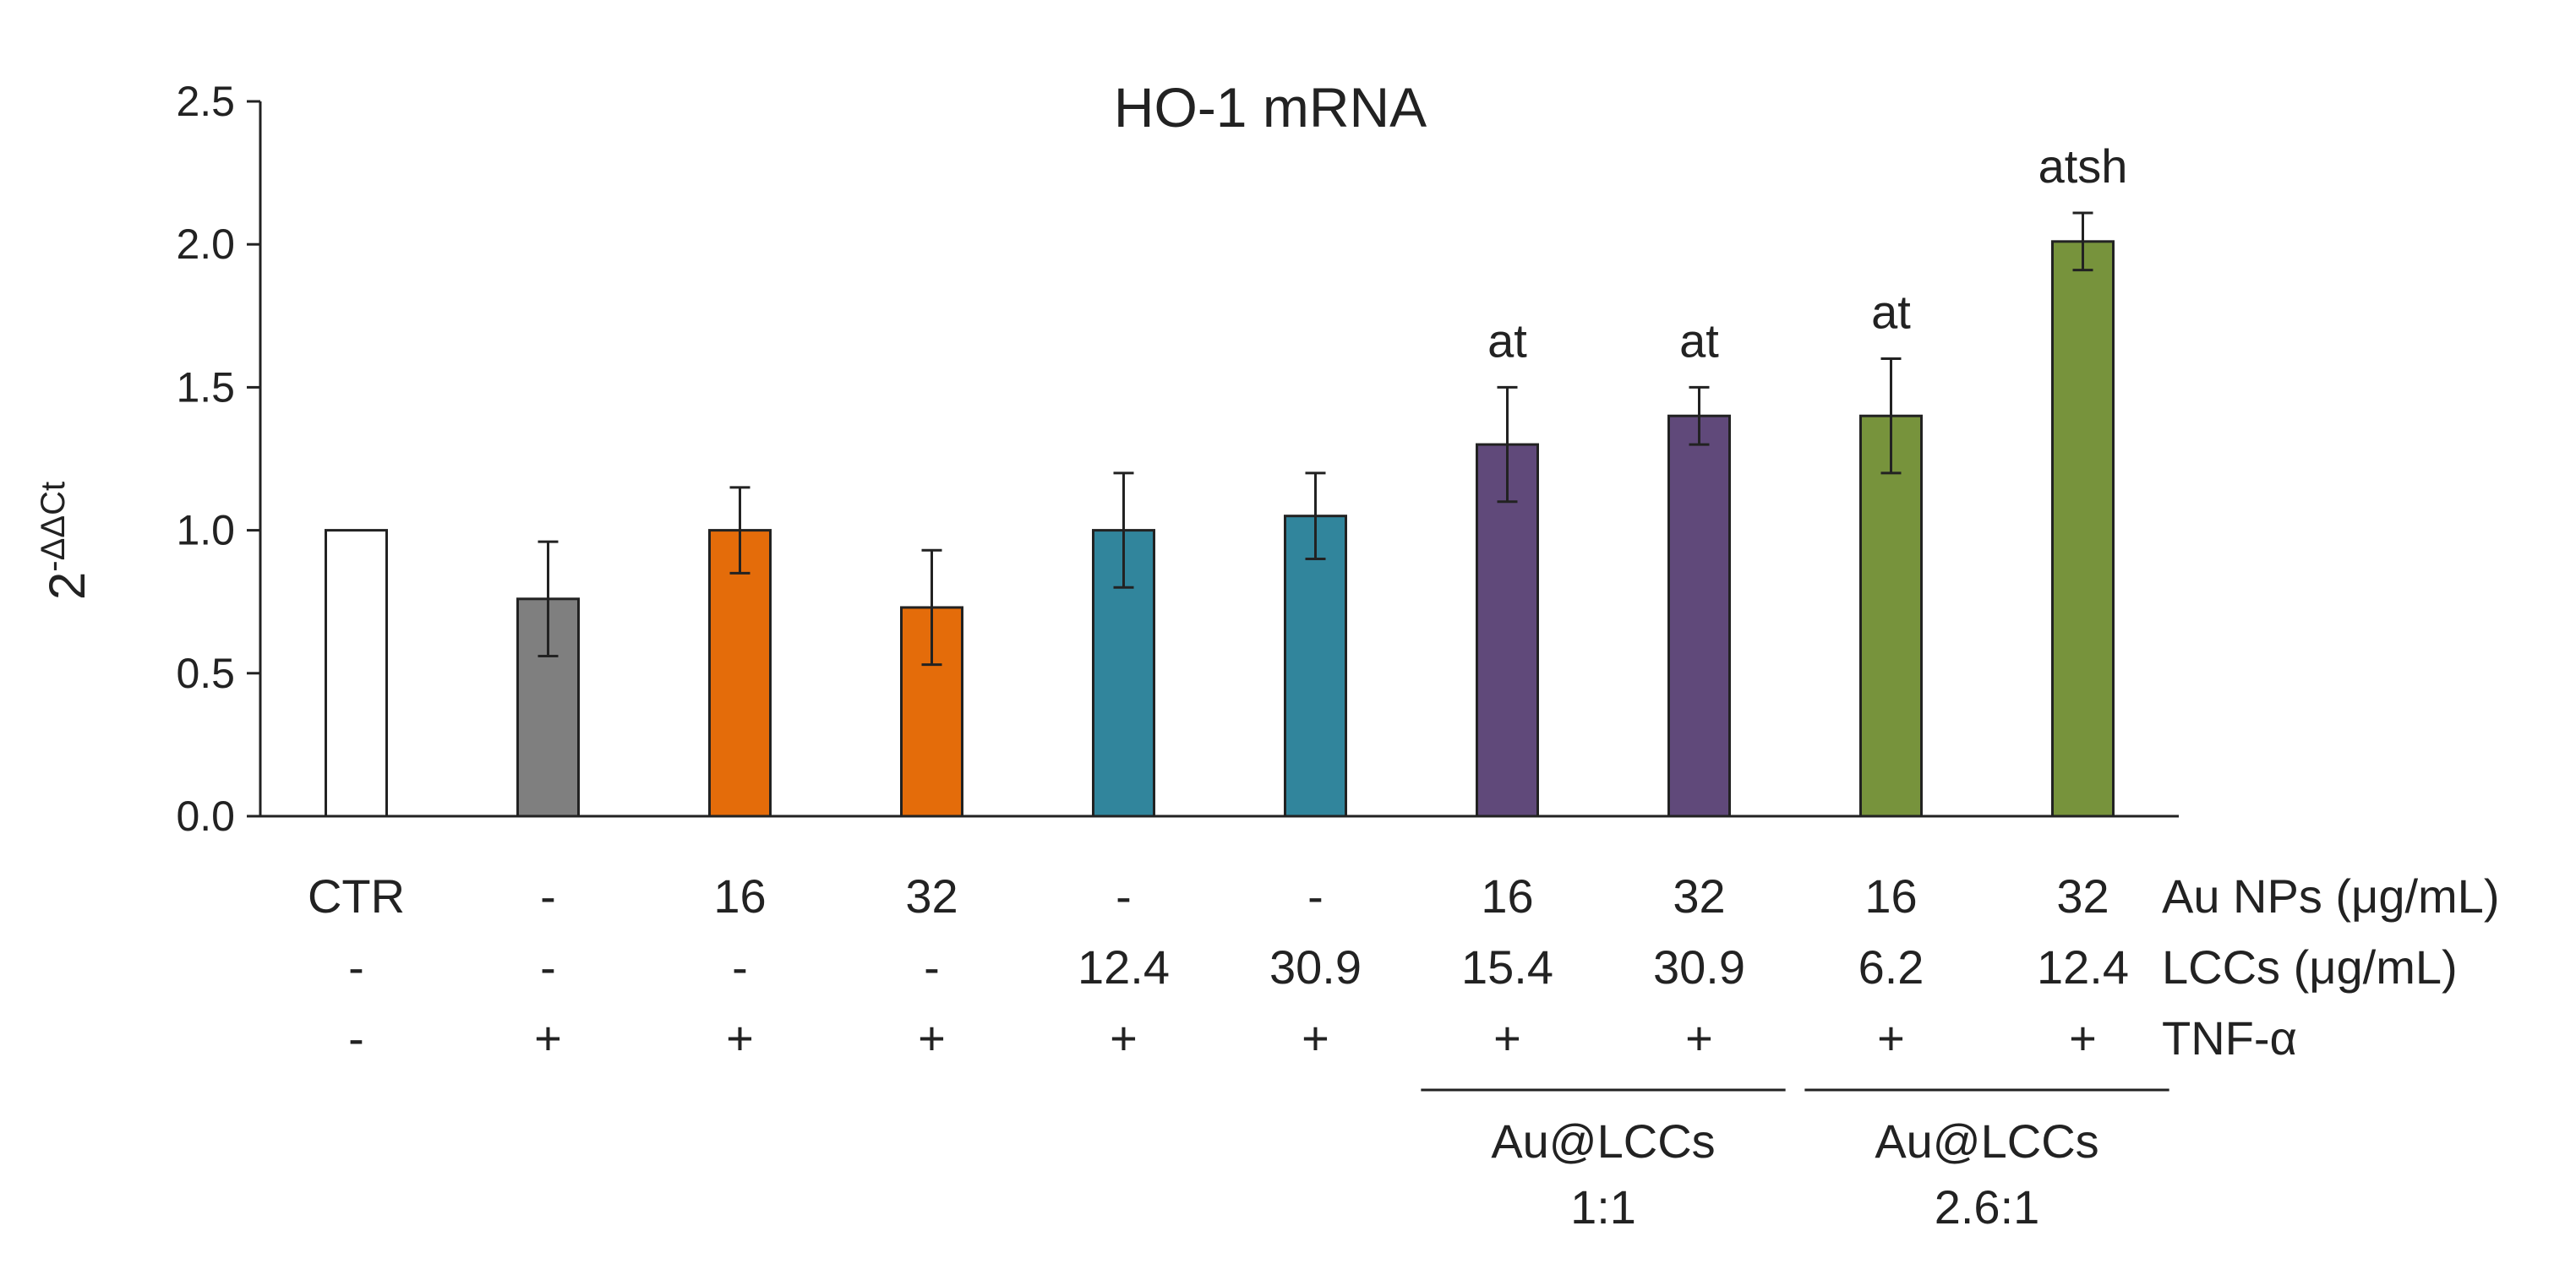 This screenshot has width=2576, height=1264. Describe the element at coordinates (1270, 108) in the screenshot. I see `chart-title: HO-1 mRNA` at that location.